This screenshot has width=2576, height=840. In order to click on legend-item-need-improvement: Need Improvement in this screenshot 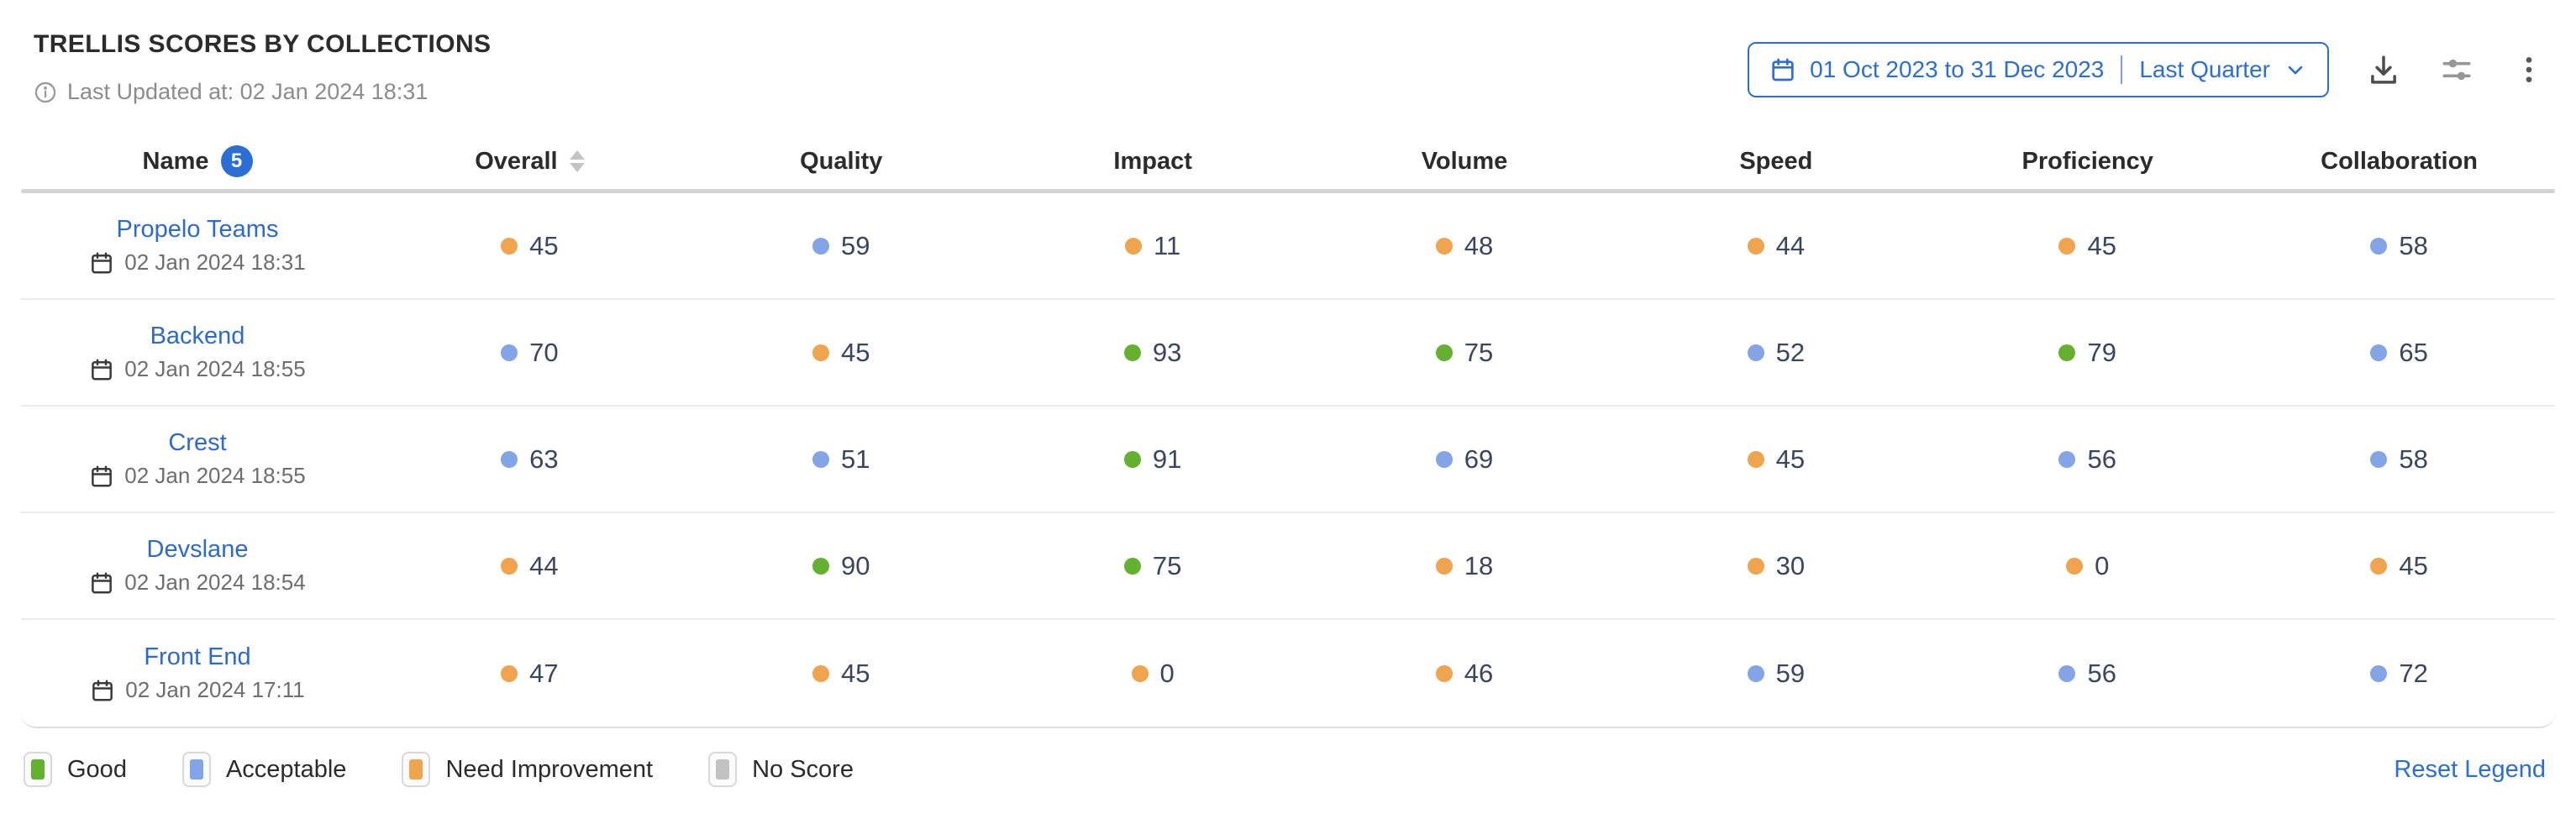, I will do `click(527, 769)`.